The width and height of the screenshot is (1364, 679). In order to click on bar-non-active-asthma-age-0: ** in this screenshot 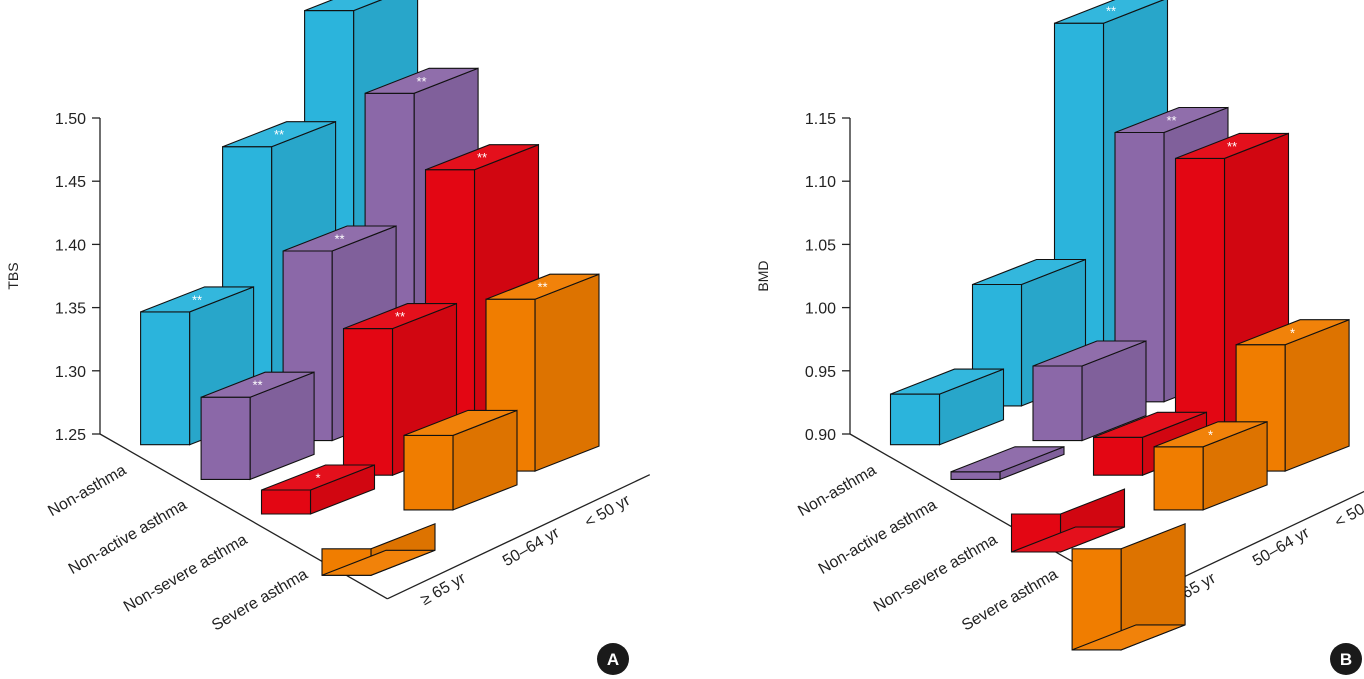, I will do `click(257, 426)`.